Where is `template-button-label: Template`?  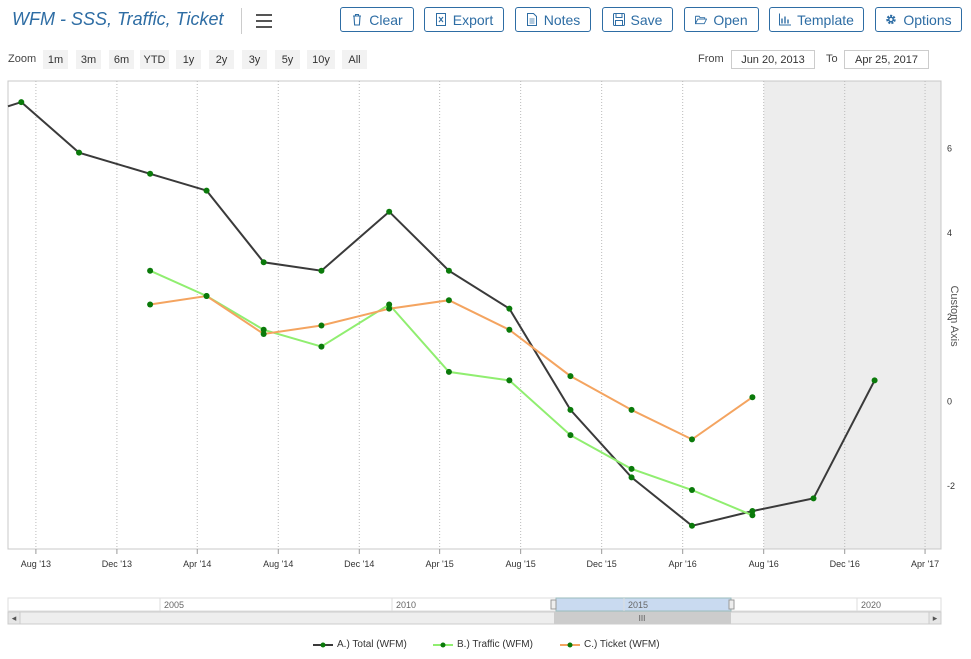 template-button-label: Template is located at coordinates (825, 19).